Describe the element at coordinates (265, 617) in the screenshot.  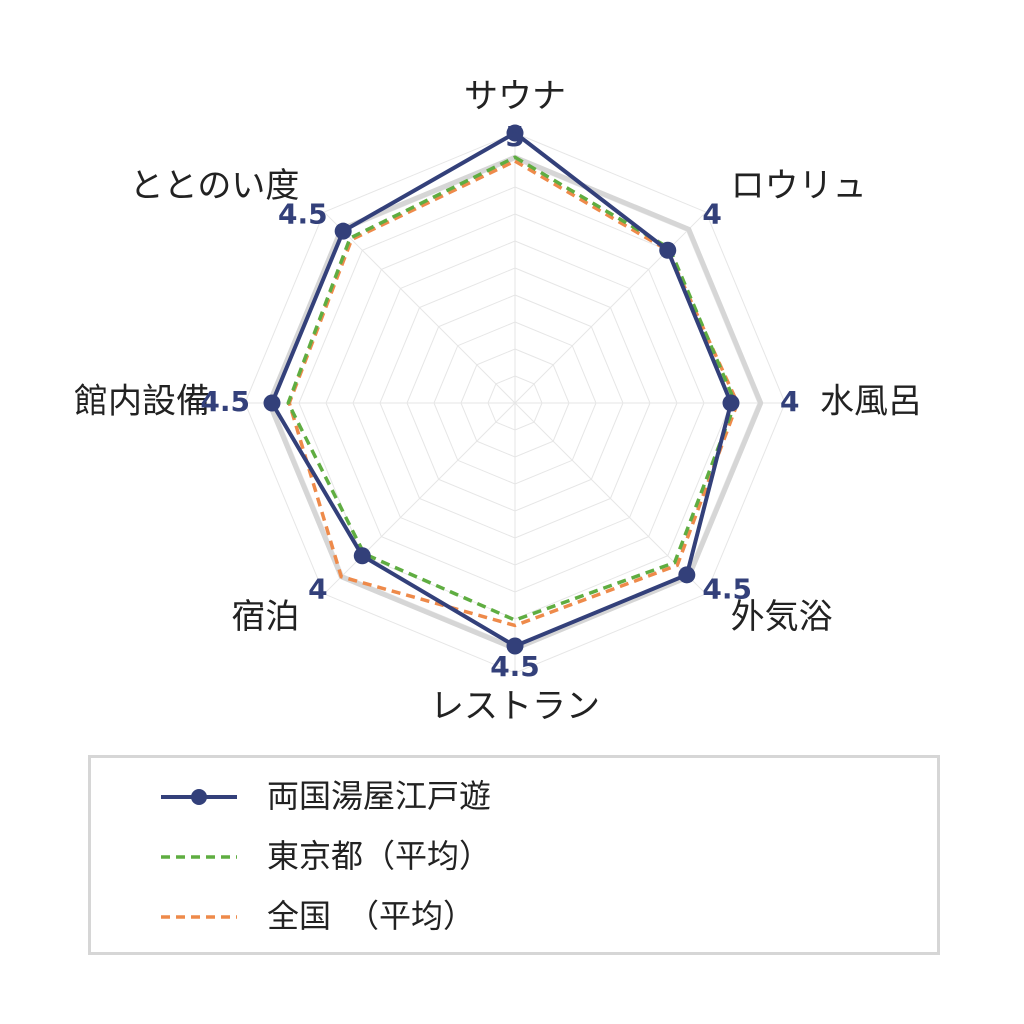
I see `axis-label: 宿泊` at that location.